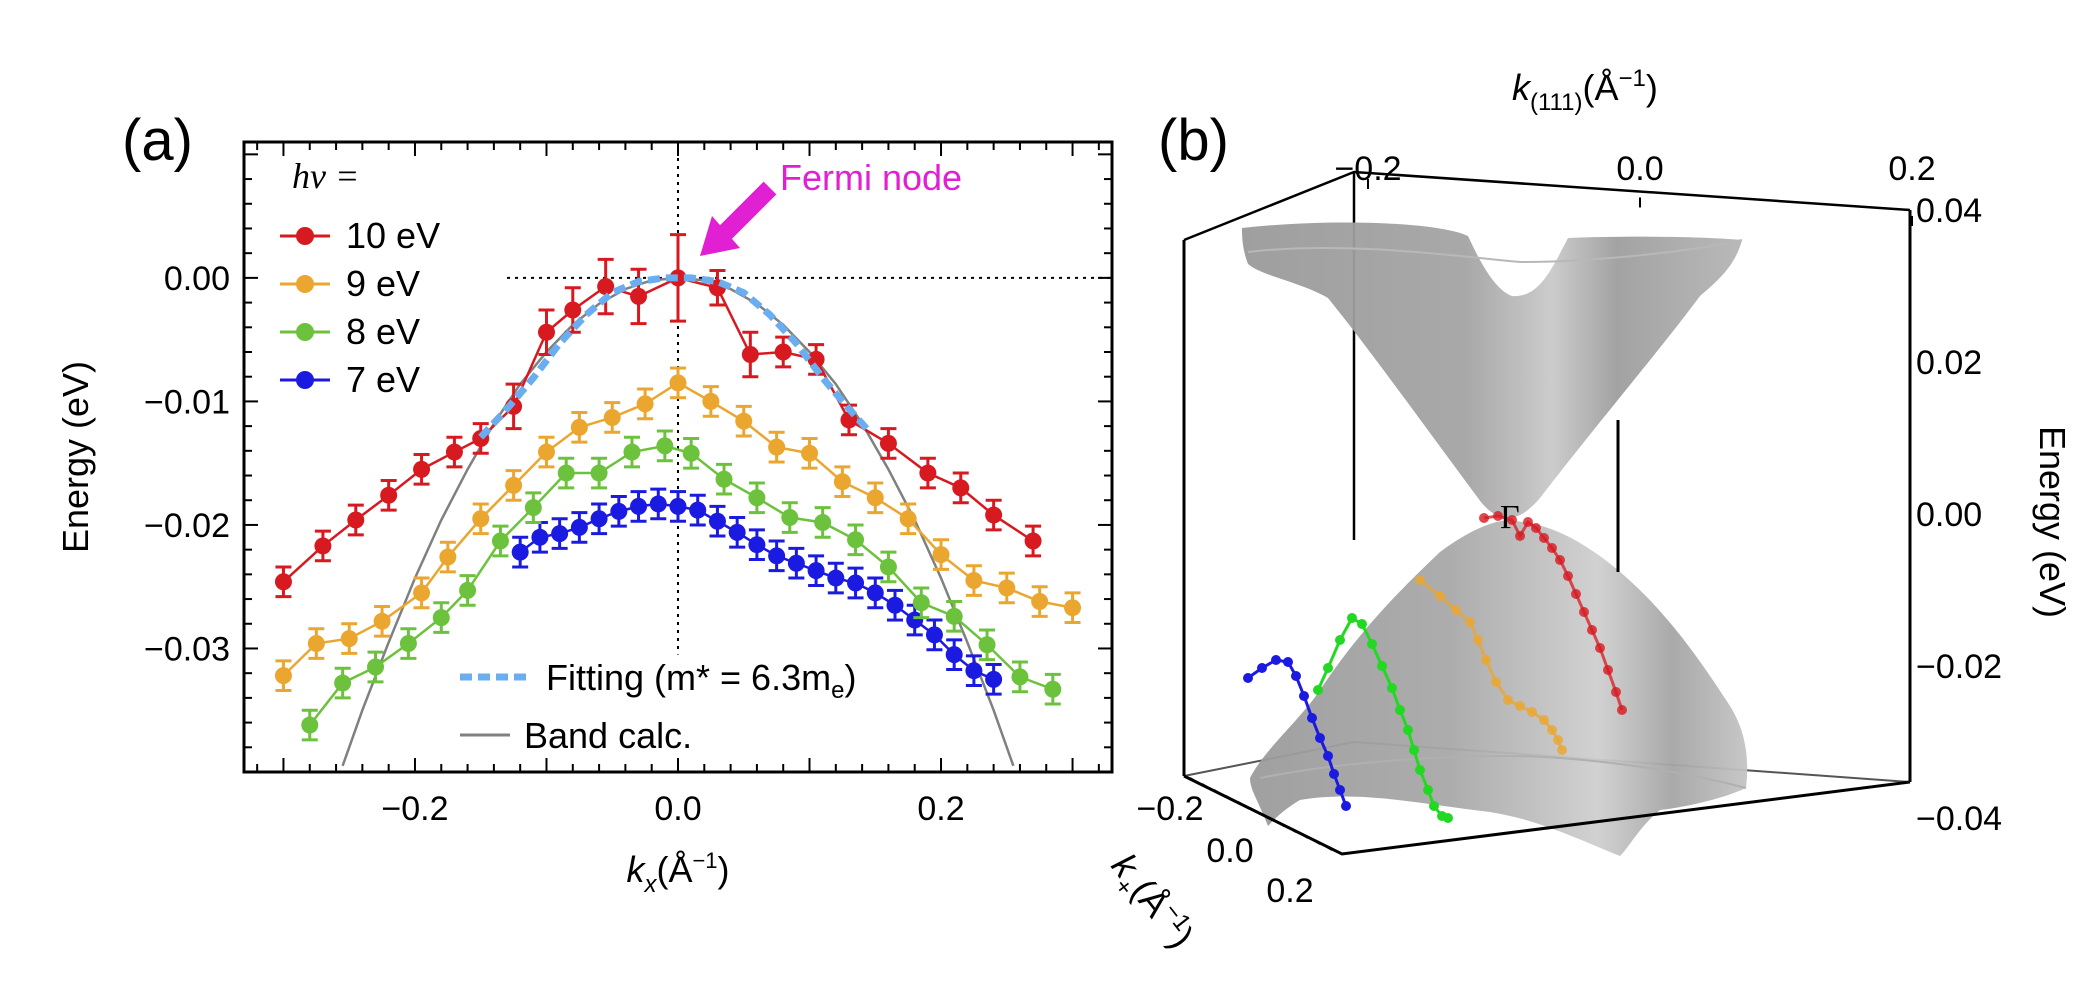 The image size is (2092, 989). I want to click on legend-label: 9 eV, so click(383, 283).